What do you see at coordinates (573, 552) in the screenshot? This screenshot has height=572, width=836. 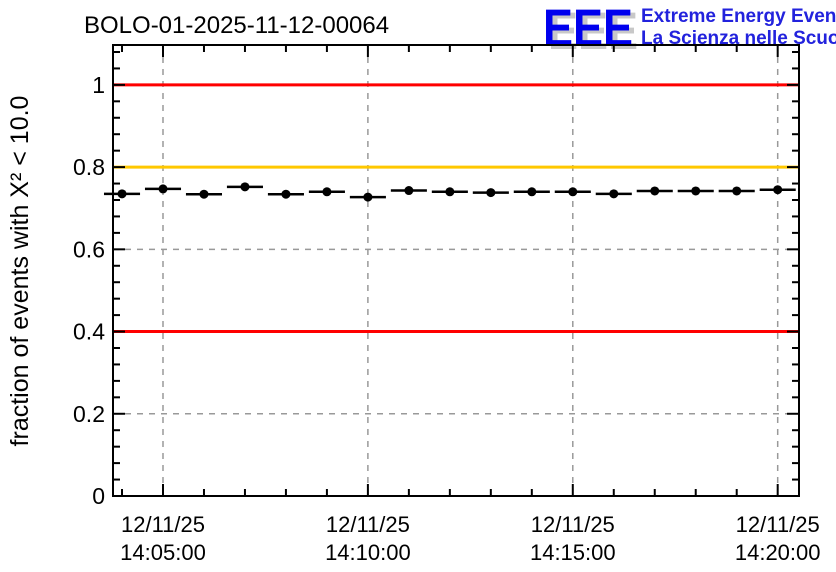 I see `x-tick-label-time: 14:15:00` at bounding box center [573, 552].